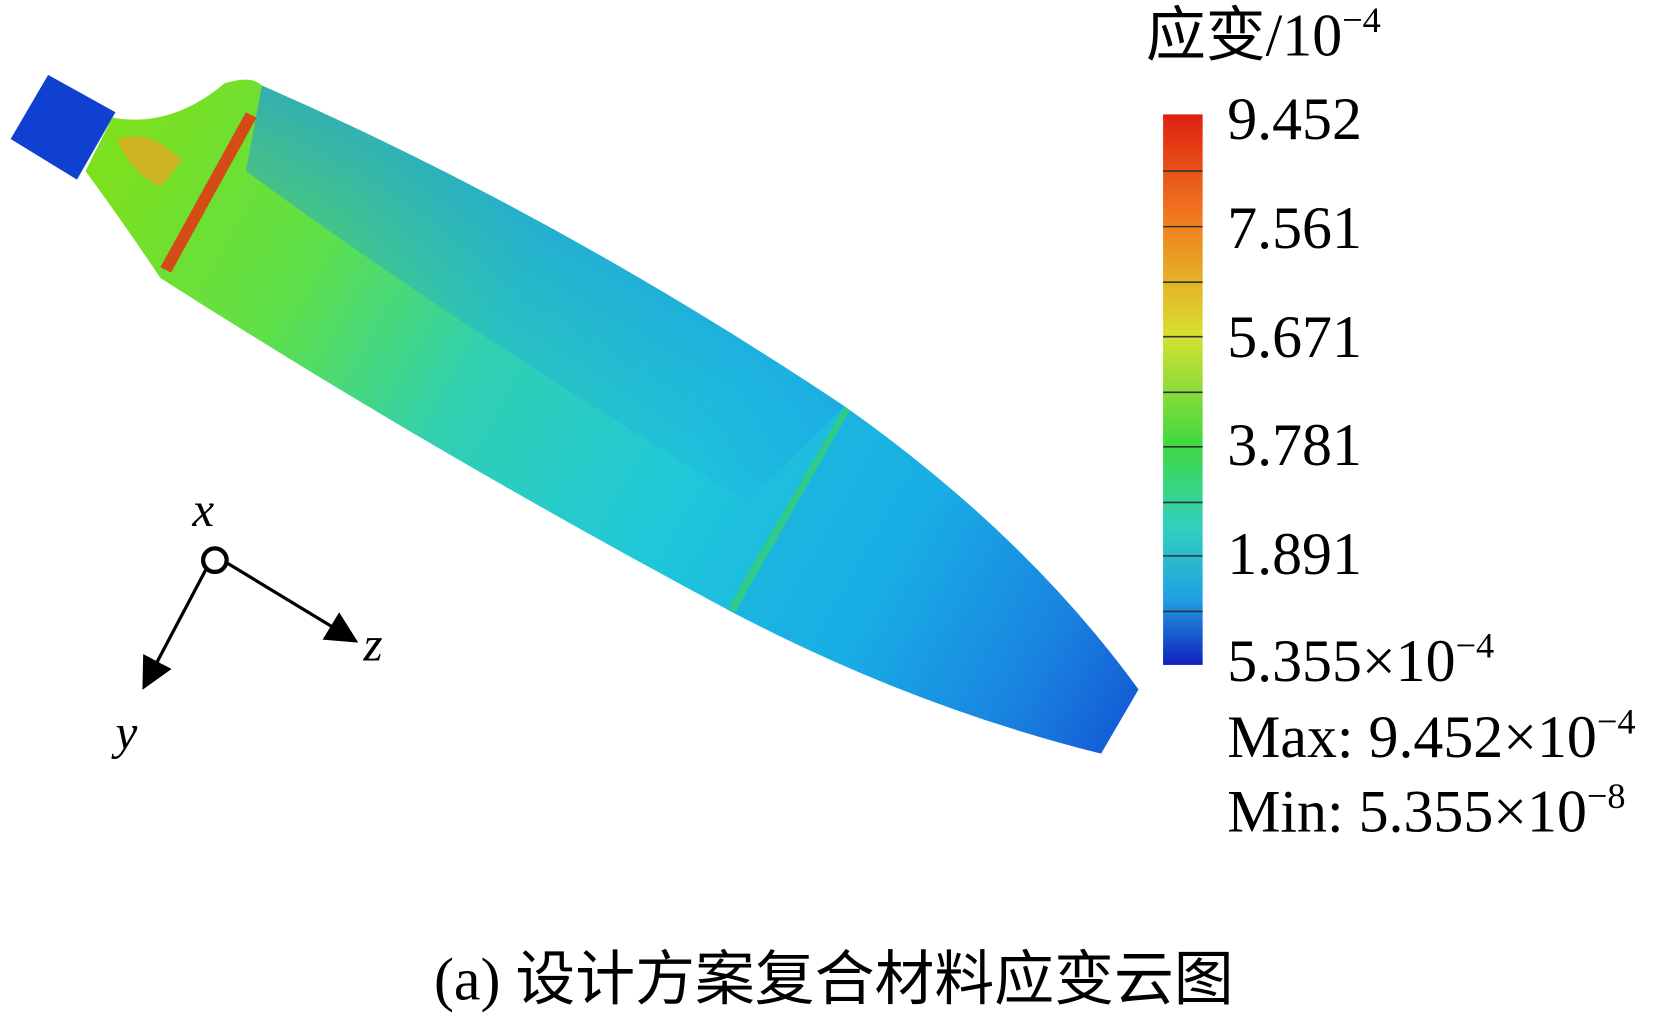  I want to click on colorbar, so click(1183, 389).